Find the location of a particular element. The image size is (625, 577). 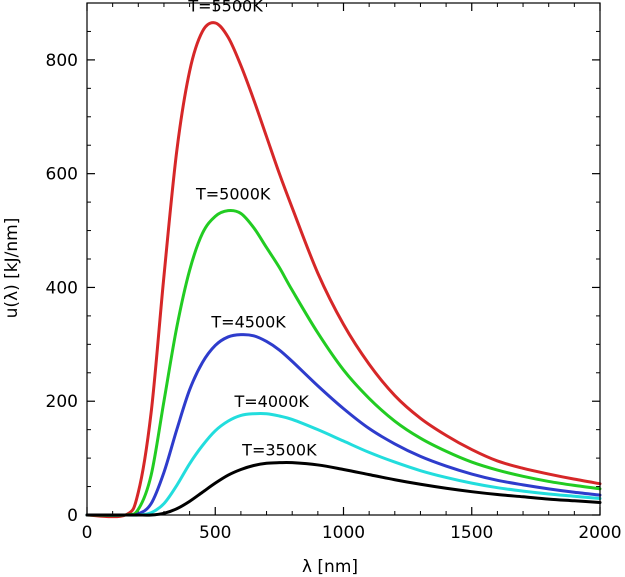

y-tick-label: 600 is located at coordinates (62, 175).